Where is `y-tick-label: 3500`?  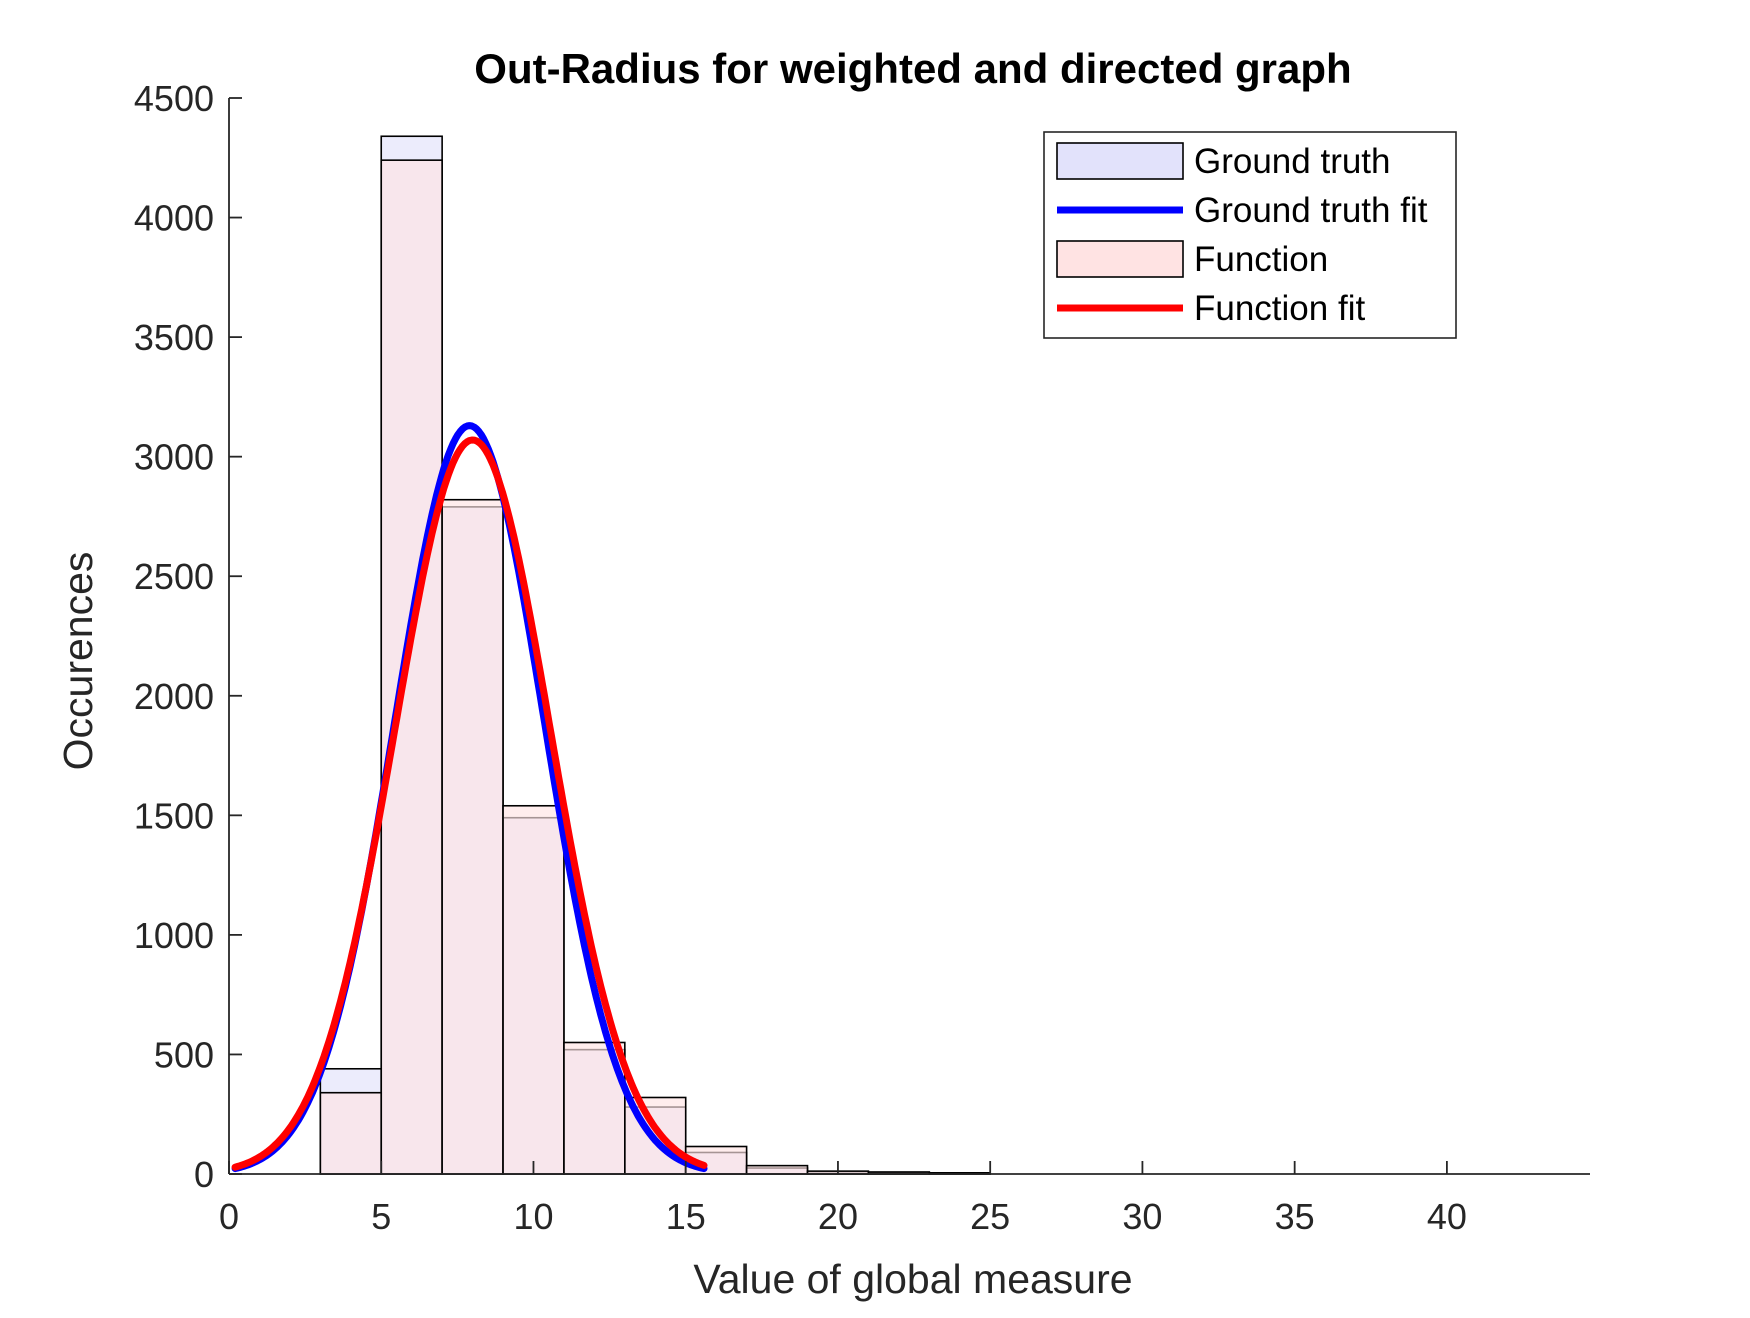 y-tick-label: 3500 is located at coordinates (174, 337).